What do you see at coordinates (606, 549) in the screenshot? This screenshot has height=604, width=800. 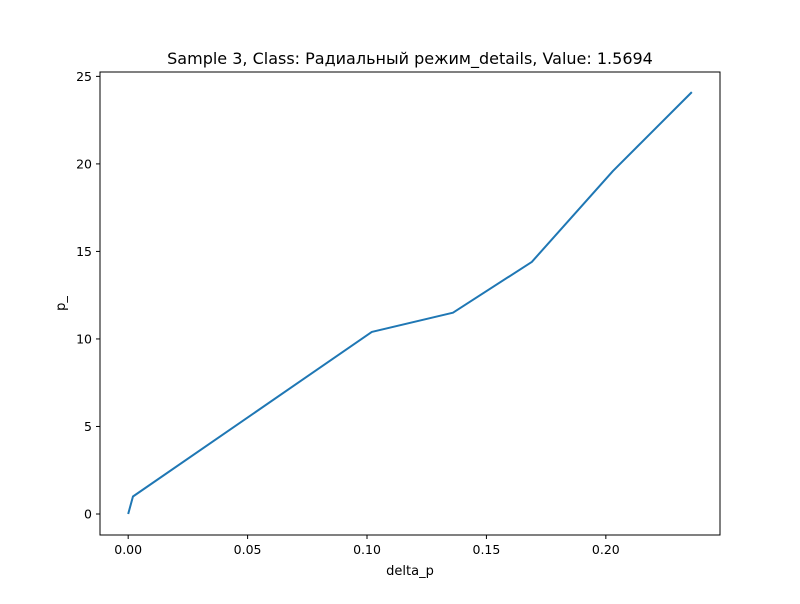 I see `x-tick-label: 0.20` at bounding box center [606, 549].